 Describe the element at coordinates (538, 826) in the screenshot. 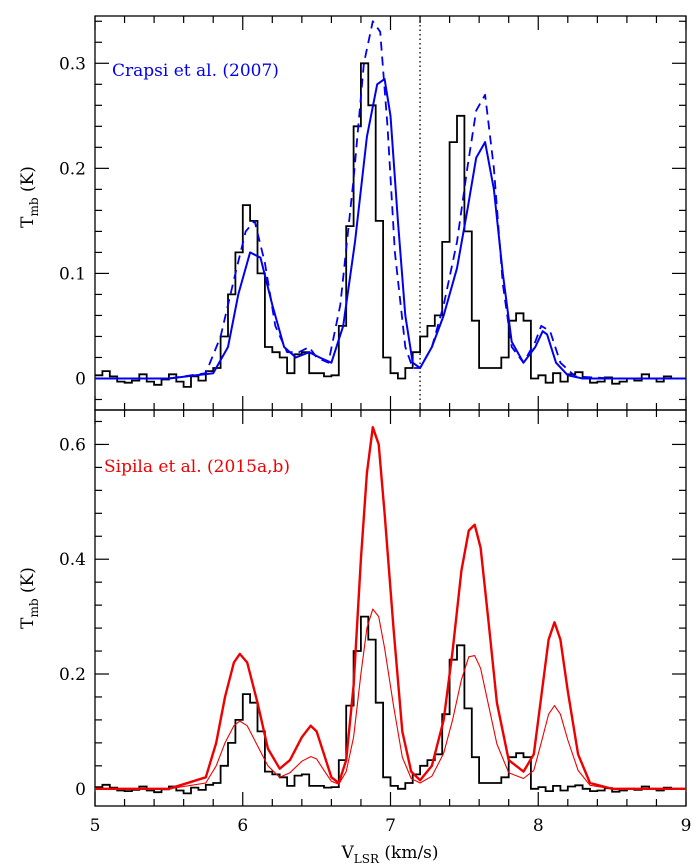

I see `x-tick-label: 8` at that location.